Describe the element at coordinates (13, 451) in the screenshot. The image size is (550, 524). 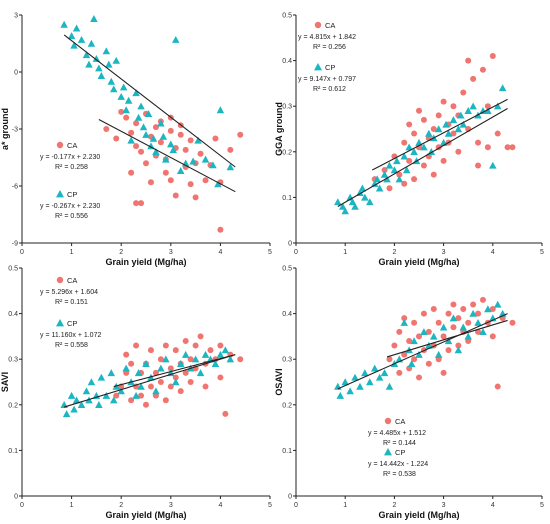
I see `y-tick-label: 0.1` at that location.